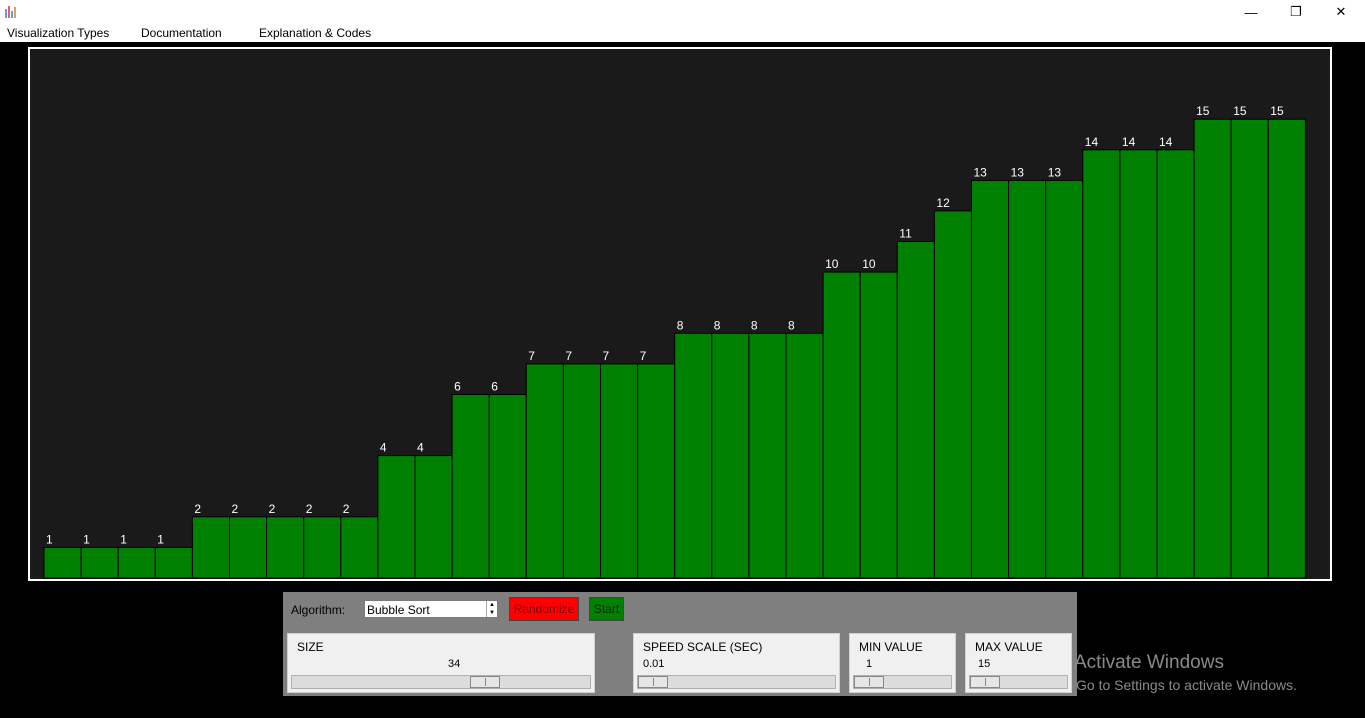 The image size is (1365, 718). Describe the element at coordinates (123, 539) in the screenshot. I see `bar-label-2: 1` at that location.